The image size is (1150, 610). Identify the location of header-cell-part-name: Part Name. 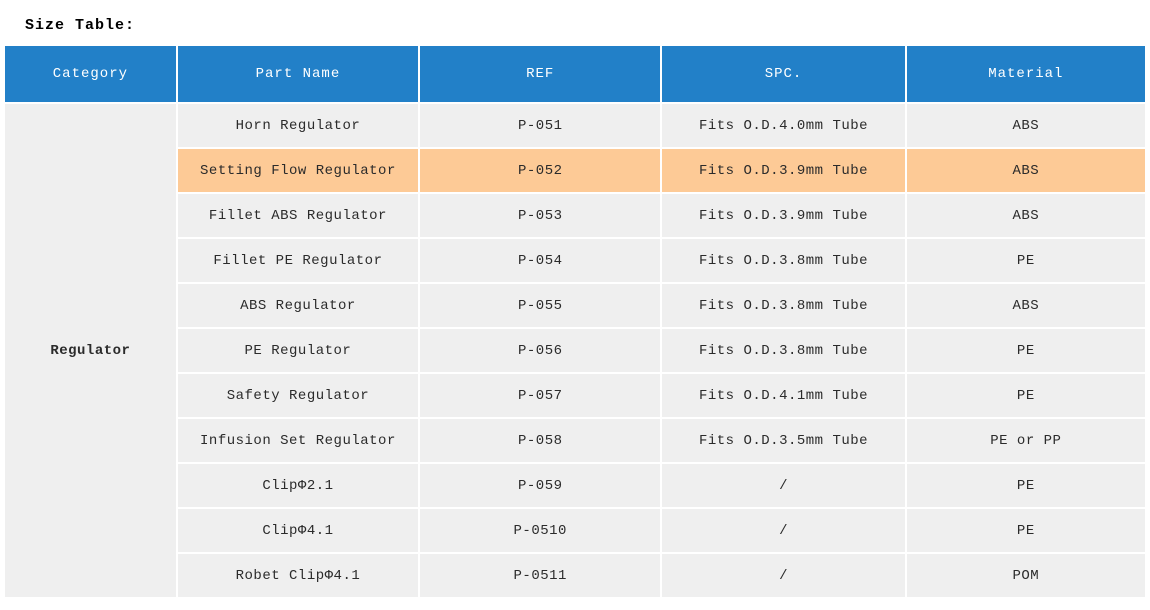
(298, 74).